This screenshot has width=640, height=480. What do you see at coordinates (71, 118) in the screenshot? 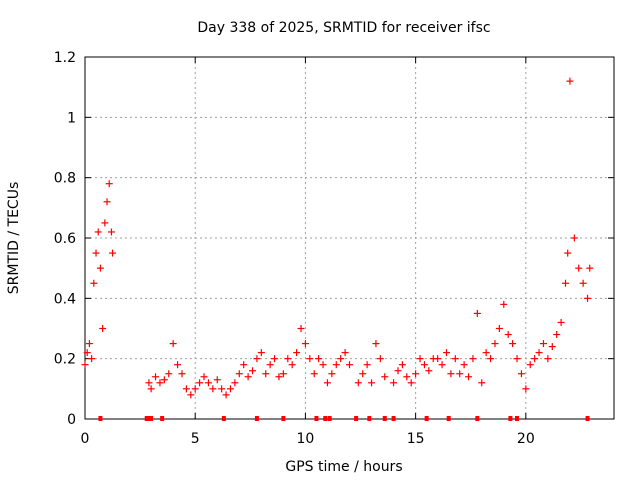
I see `y-tick-label: 1` at bounding box center [71, 118].